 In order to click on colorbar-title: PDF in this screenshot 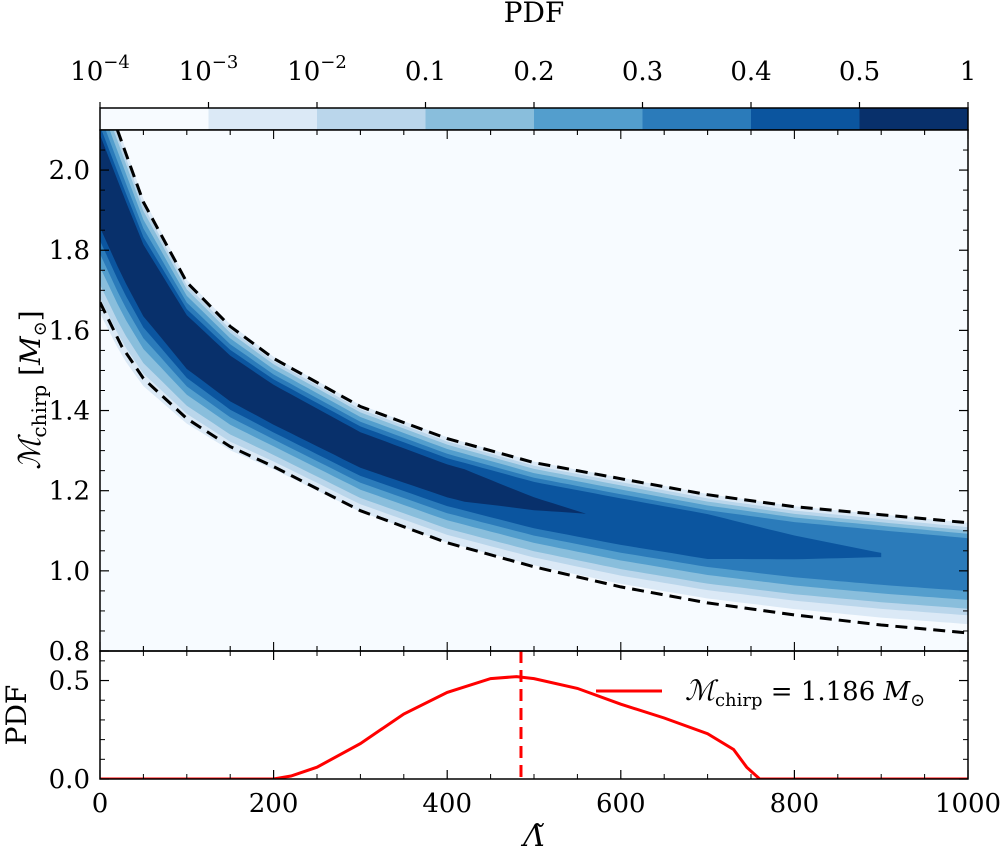, I will do `click(534, 14)`.